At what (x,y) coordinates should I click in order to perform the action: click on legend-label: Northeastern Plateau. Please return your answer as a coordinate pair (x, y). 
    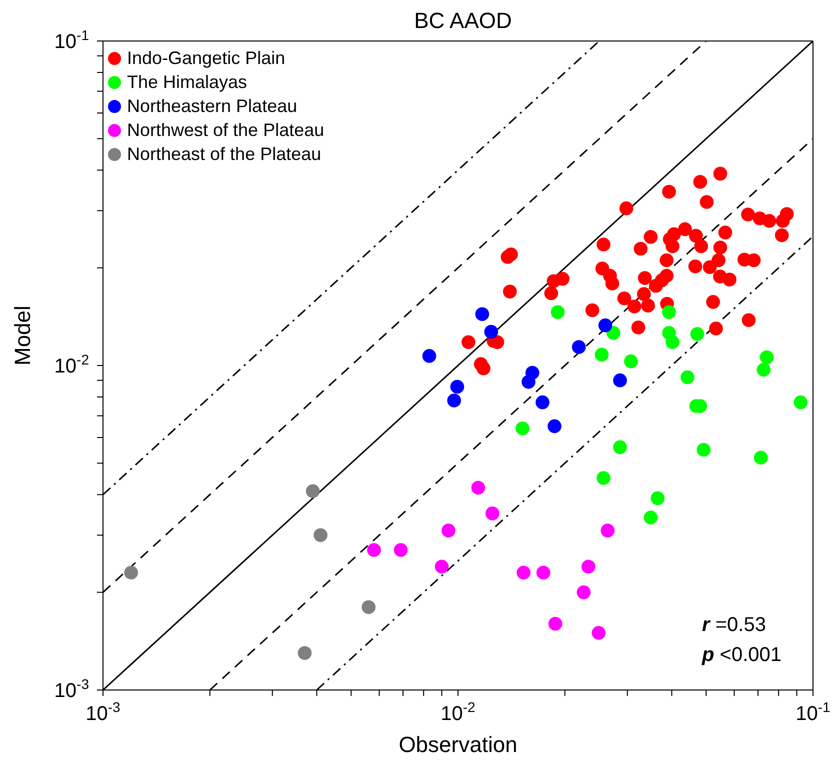
    Looking at the image, I should click on (212, 106).